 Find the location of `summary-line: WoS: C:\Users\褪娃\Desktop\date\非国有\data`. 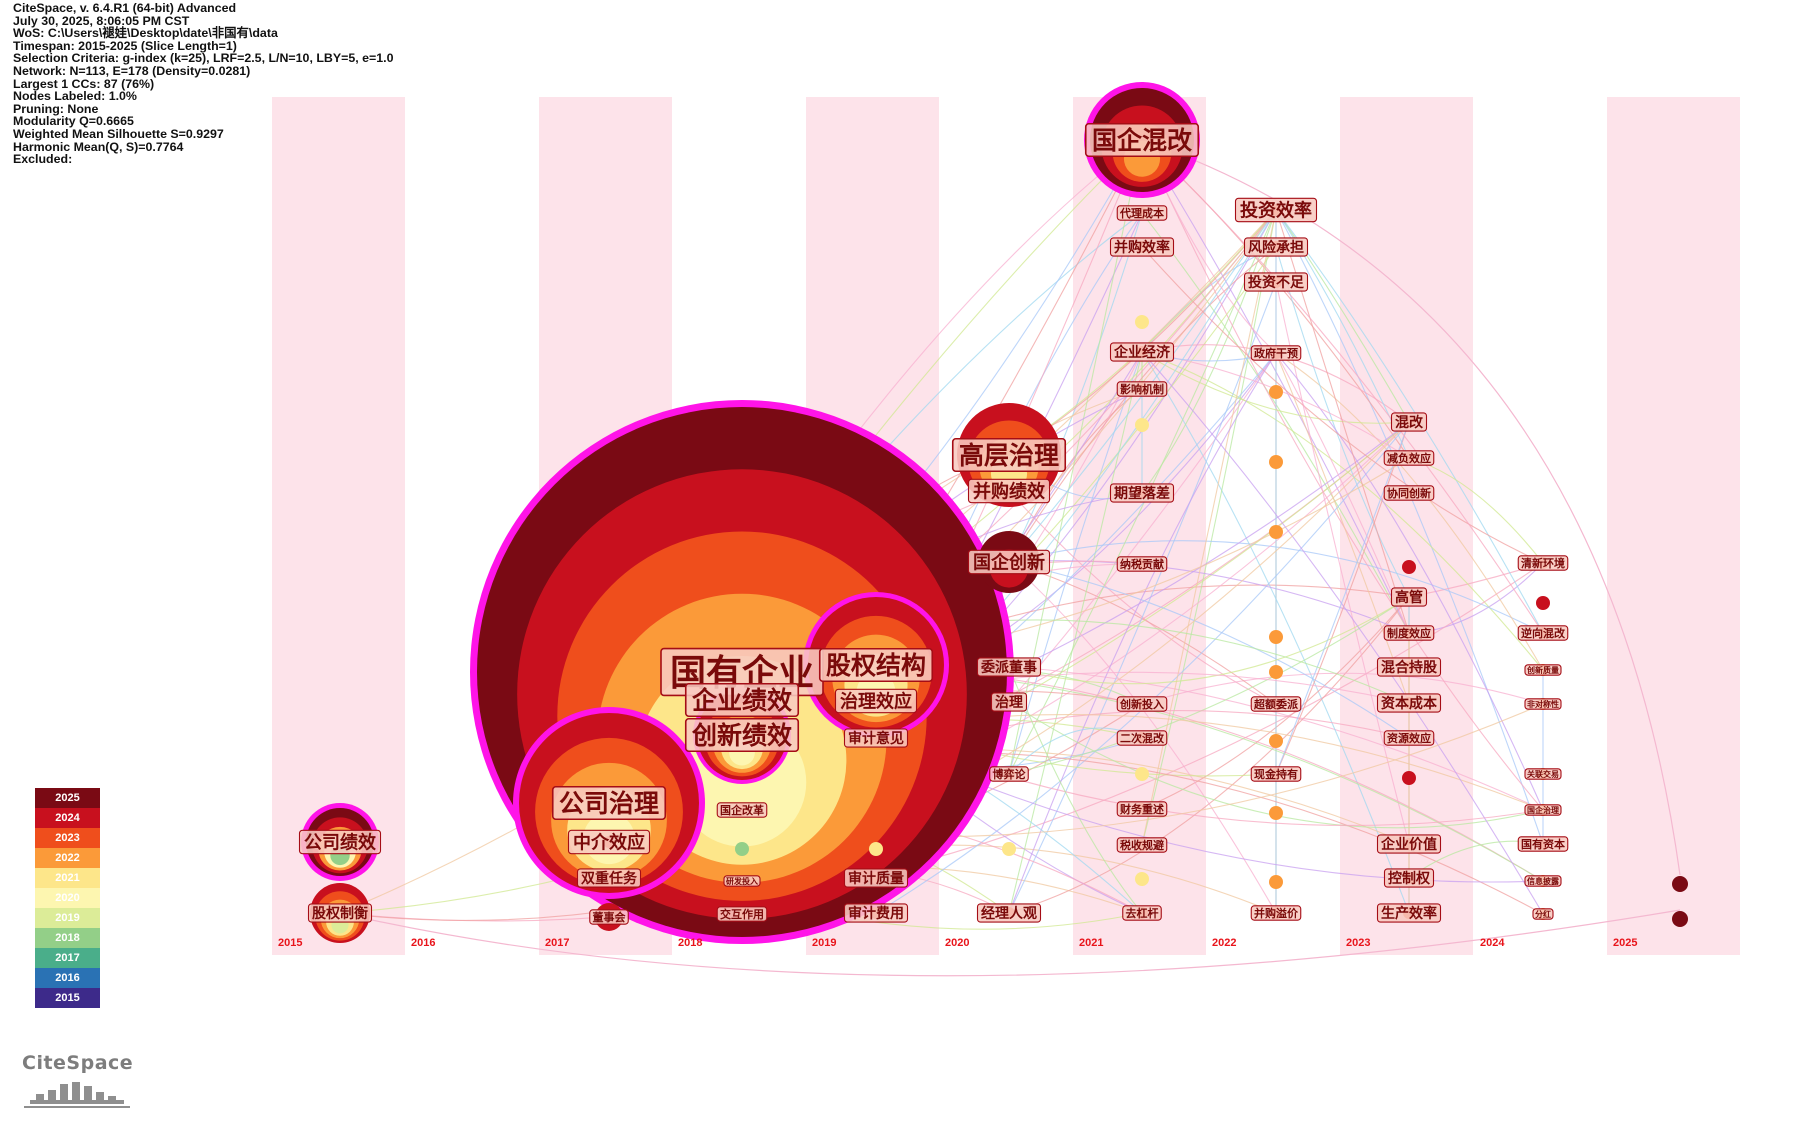

summary-line: WoS: C:\Users\褪娃\Desktop\date\非国有\data is located at coordinates (145, 33).